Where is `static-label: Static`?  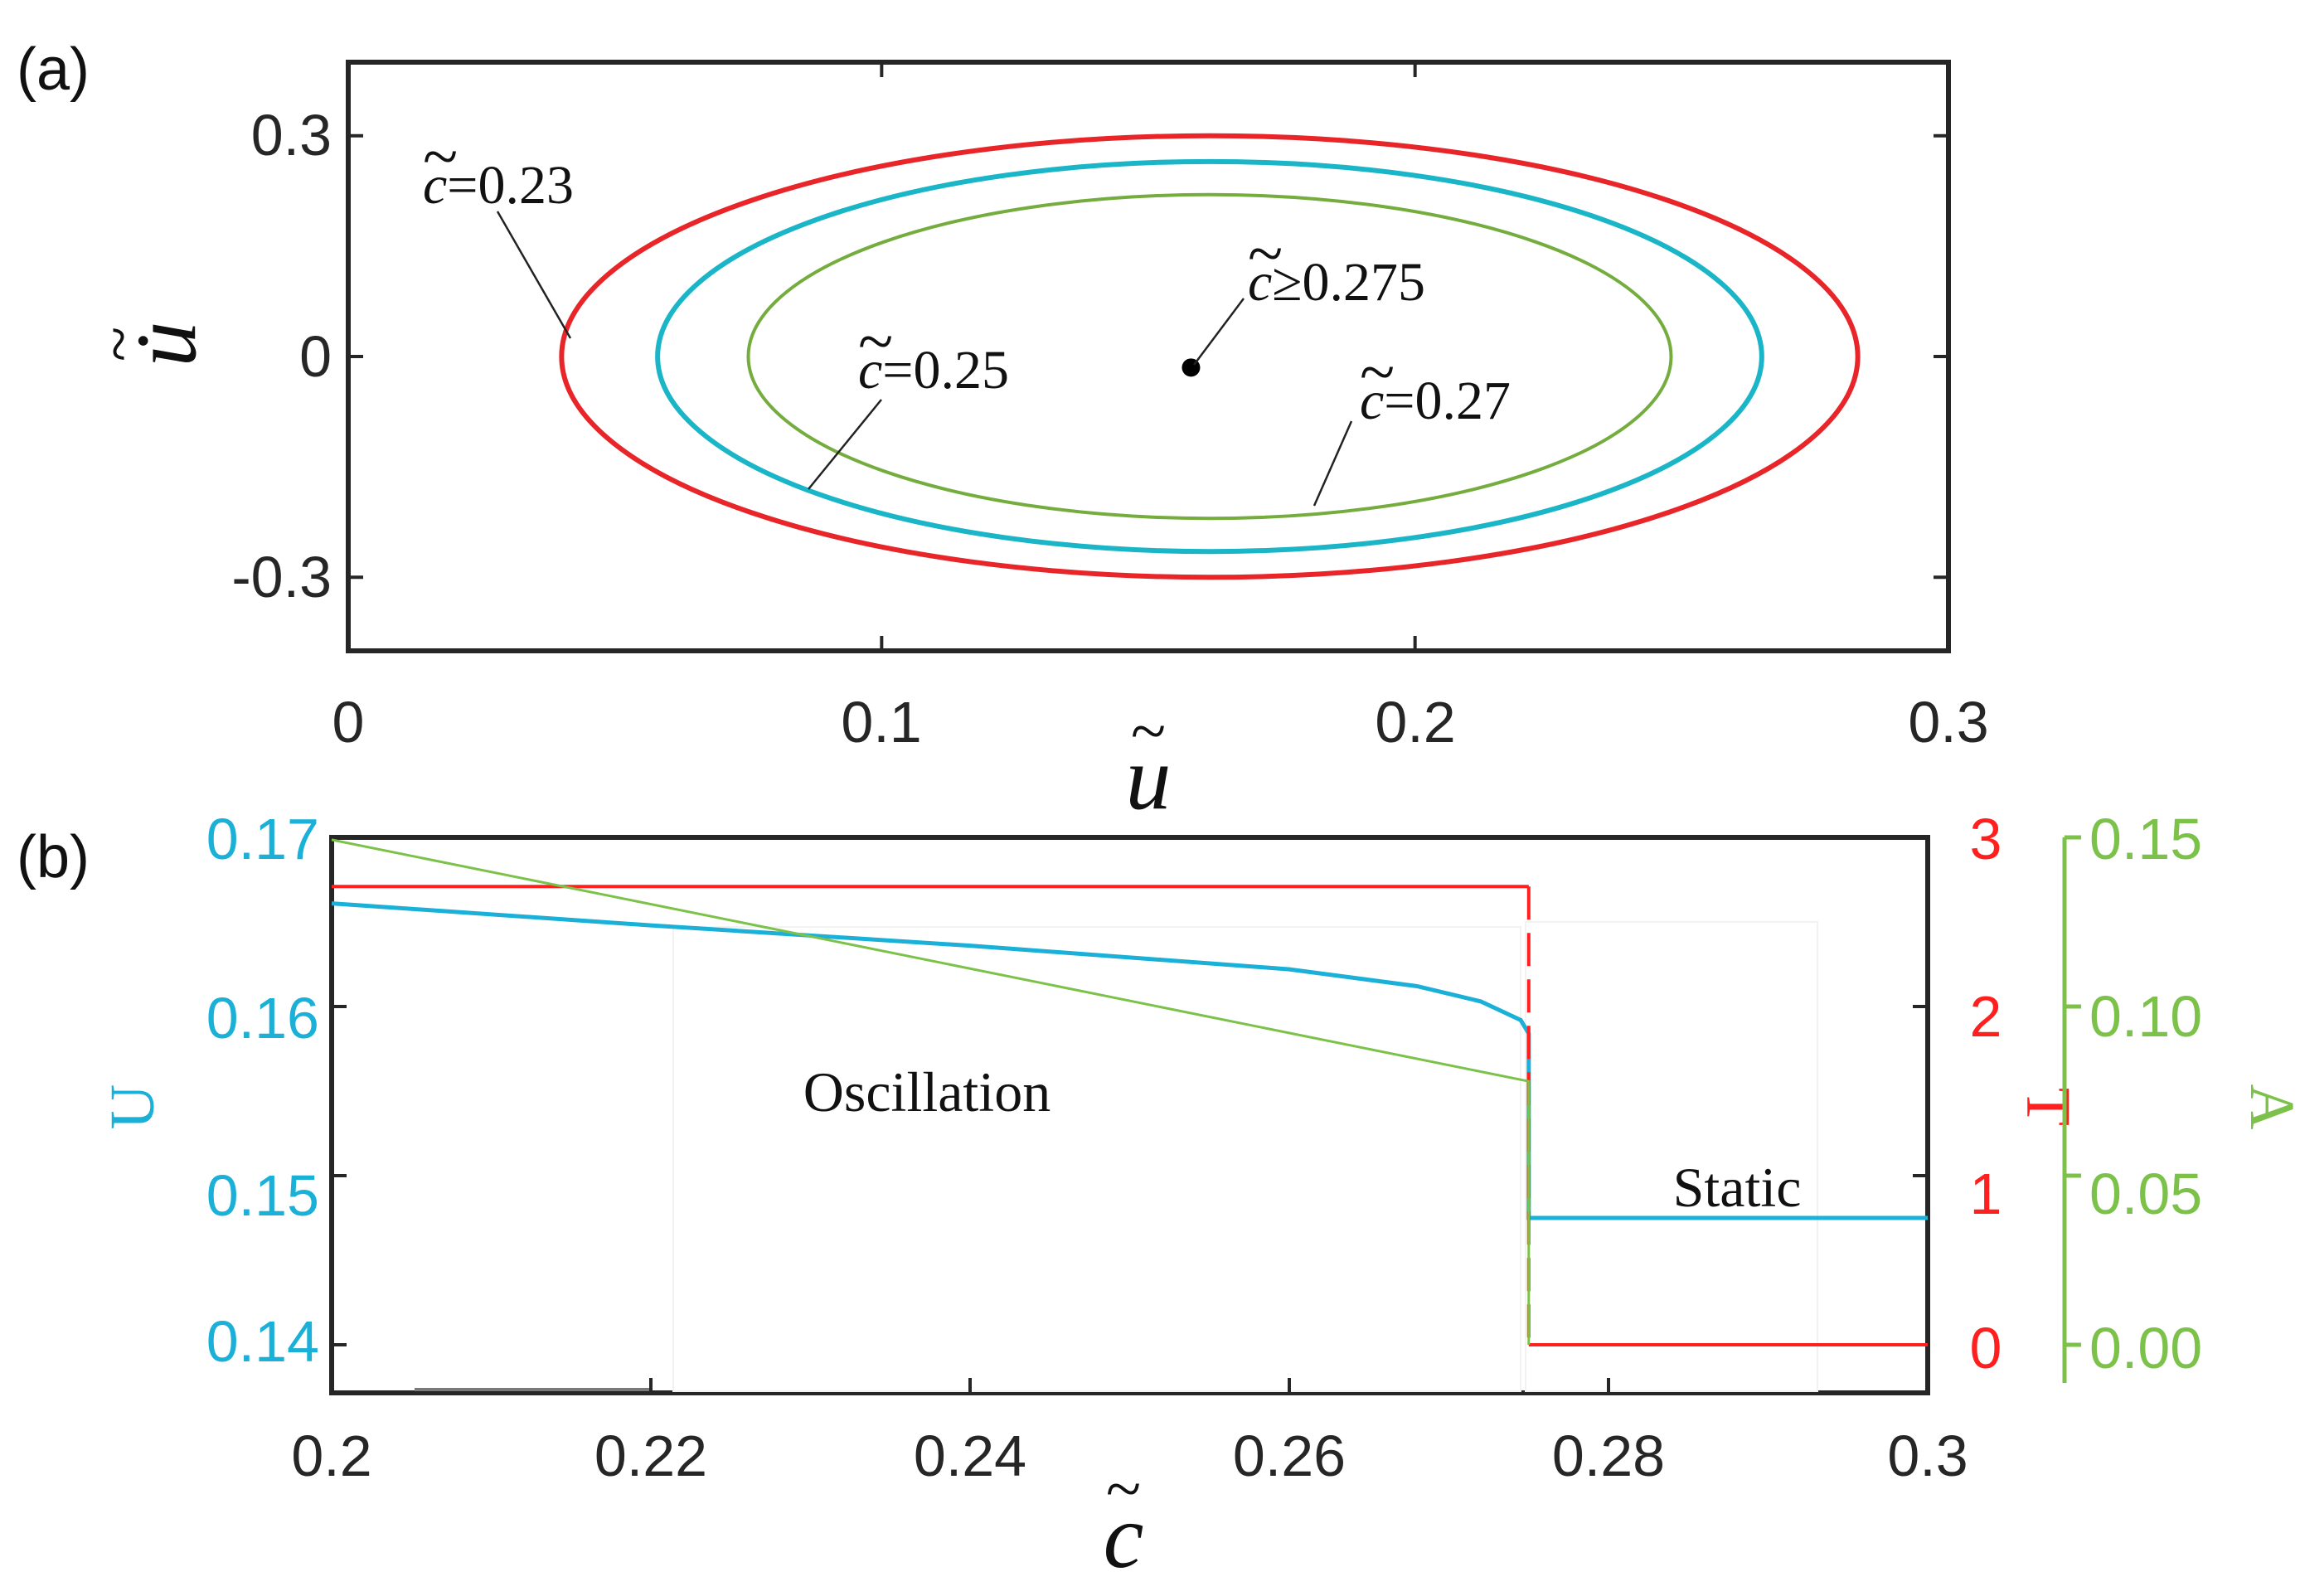 static-label: Static is located at coordinates (1737, 1187).